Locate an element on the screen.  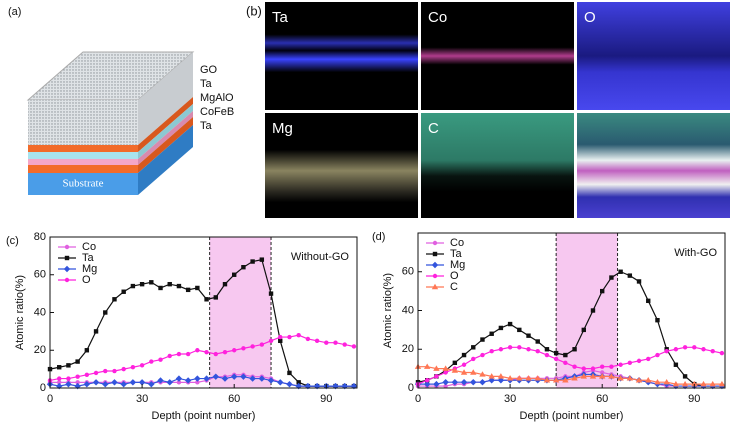
substrate-label: Substrate is located at coordinates (83, 184).